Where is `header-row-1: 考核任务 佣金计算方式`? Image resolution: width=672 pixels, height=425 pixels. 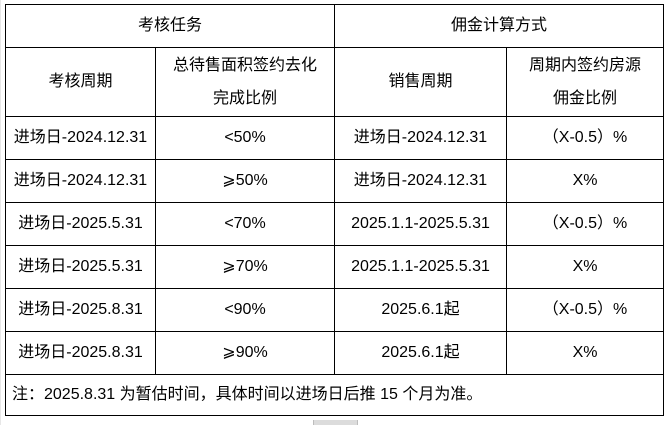
header-row-1: 考核任务 佣金计算方式 is located at coordinates (334, 26).